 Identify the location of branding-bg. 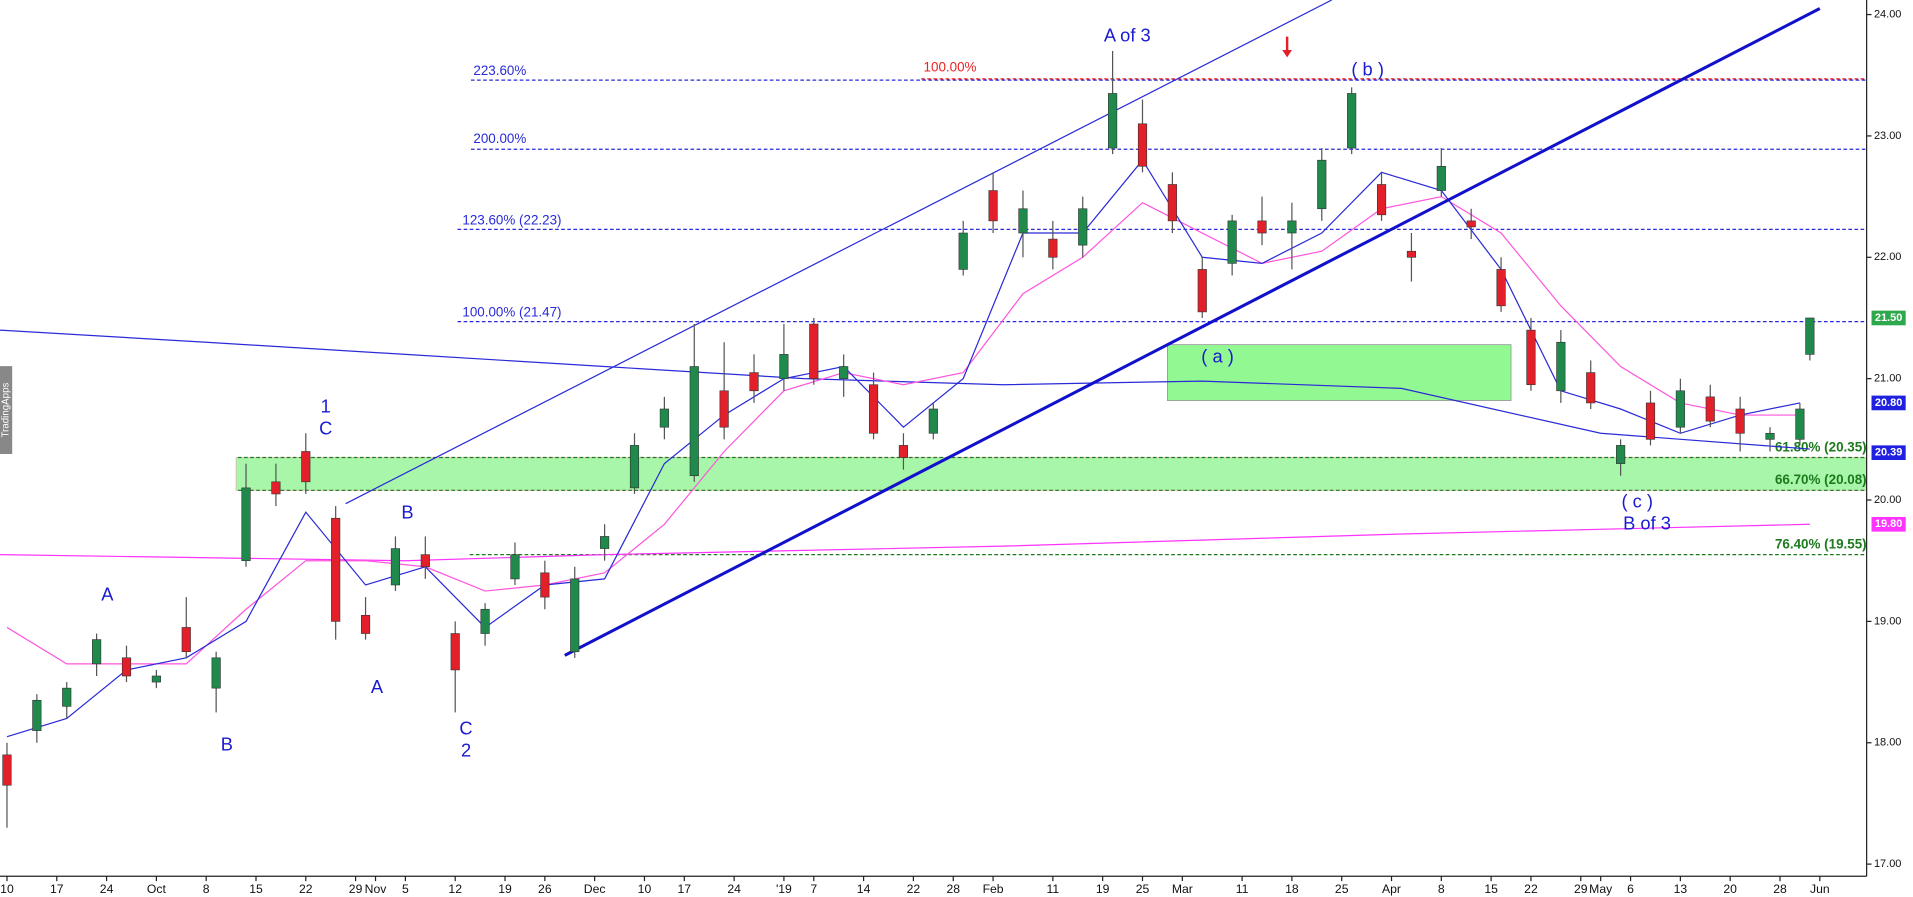
(6, 410).